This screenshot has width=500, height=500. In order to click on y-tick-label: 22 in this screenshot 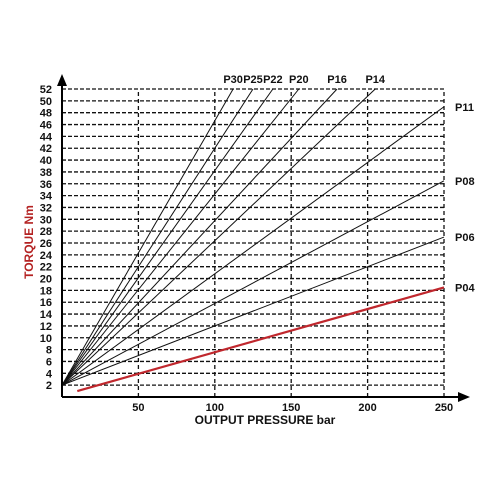, I will do `click(46, 268)`.